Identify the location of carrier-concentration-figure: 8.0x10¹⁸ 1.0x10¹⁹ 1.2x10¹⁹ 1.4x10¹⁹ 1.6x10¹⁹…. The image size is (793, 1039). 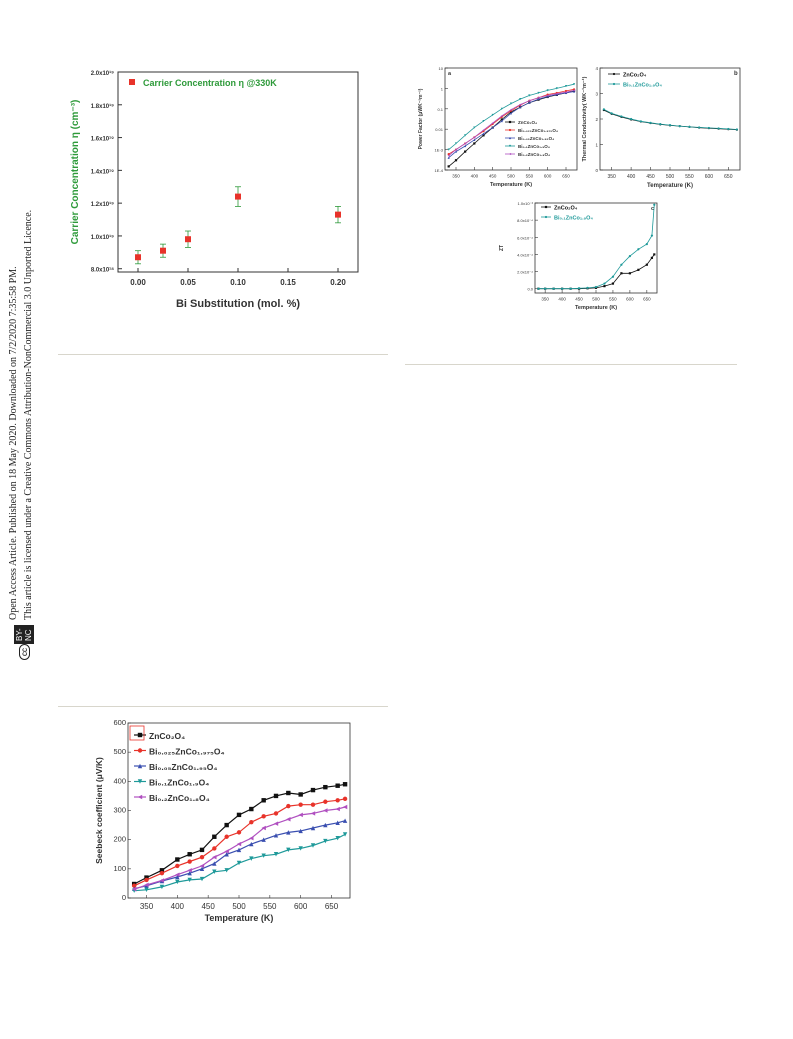
(214, 190).